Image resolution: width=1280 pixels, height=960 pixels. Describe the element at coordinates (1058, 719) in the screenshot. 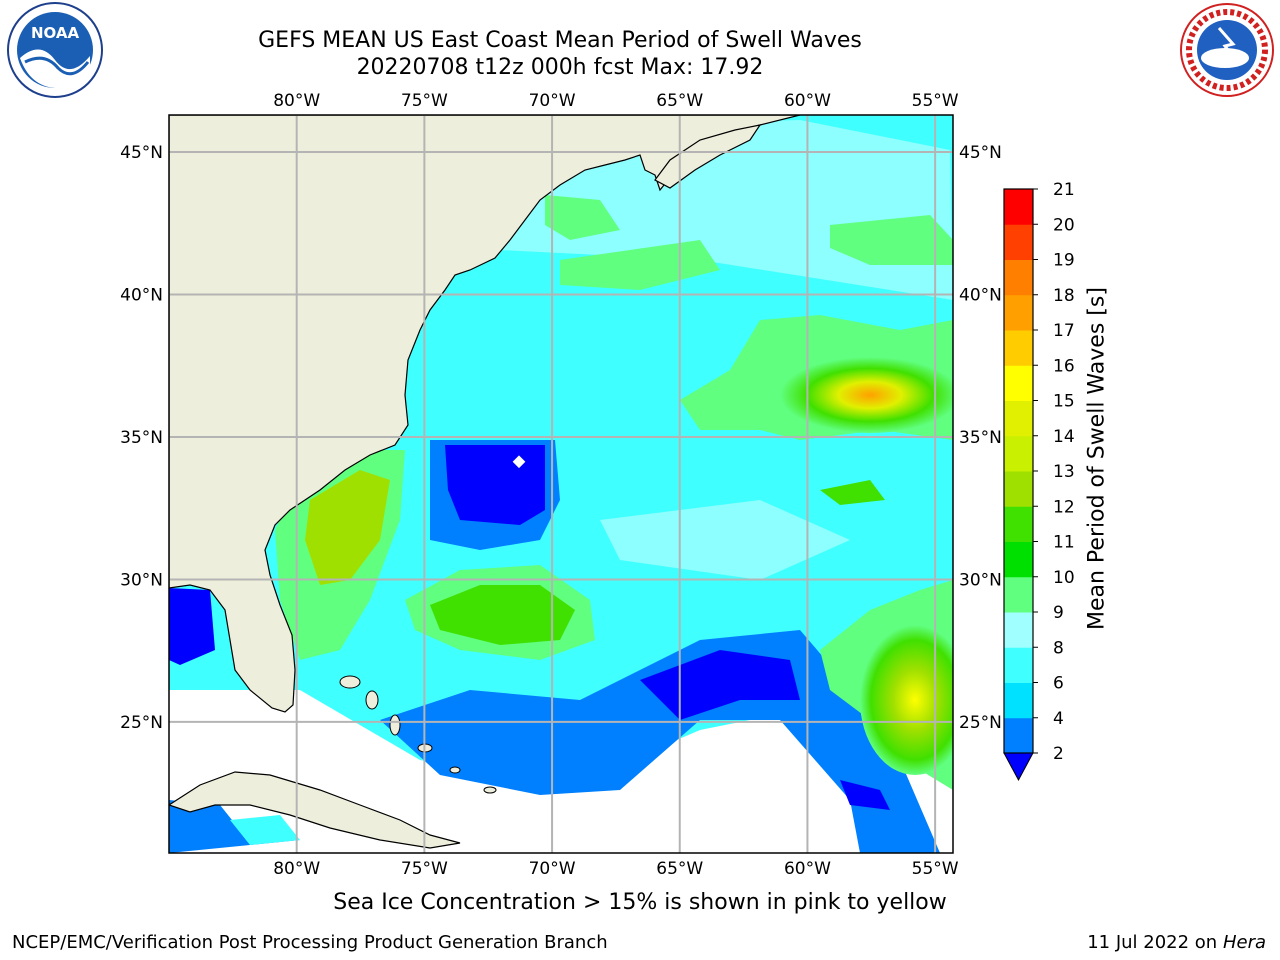

I see `colorbar-tick-label: 4` at that location.